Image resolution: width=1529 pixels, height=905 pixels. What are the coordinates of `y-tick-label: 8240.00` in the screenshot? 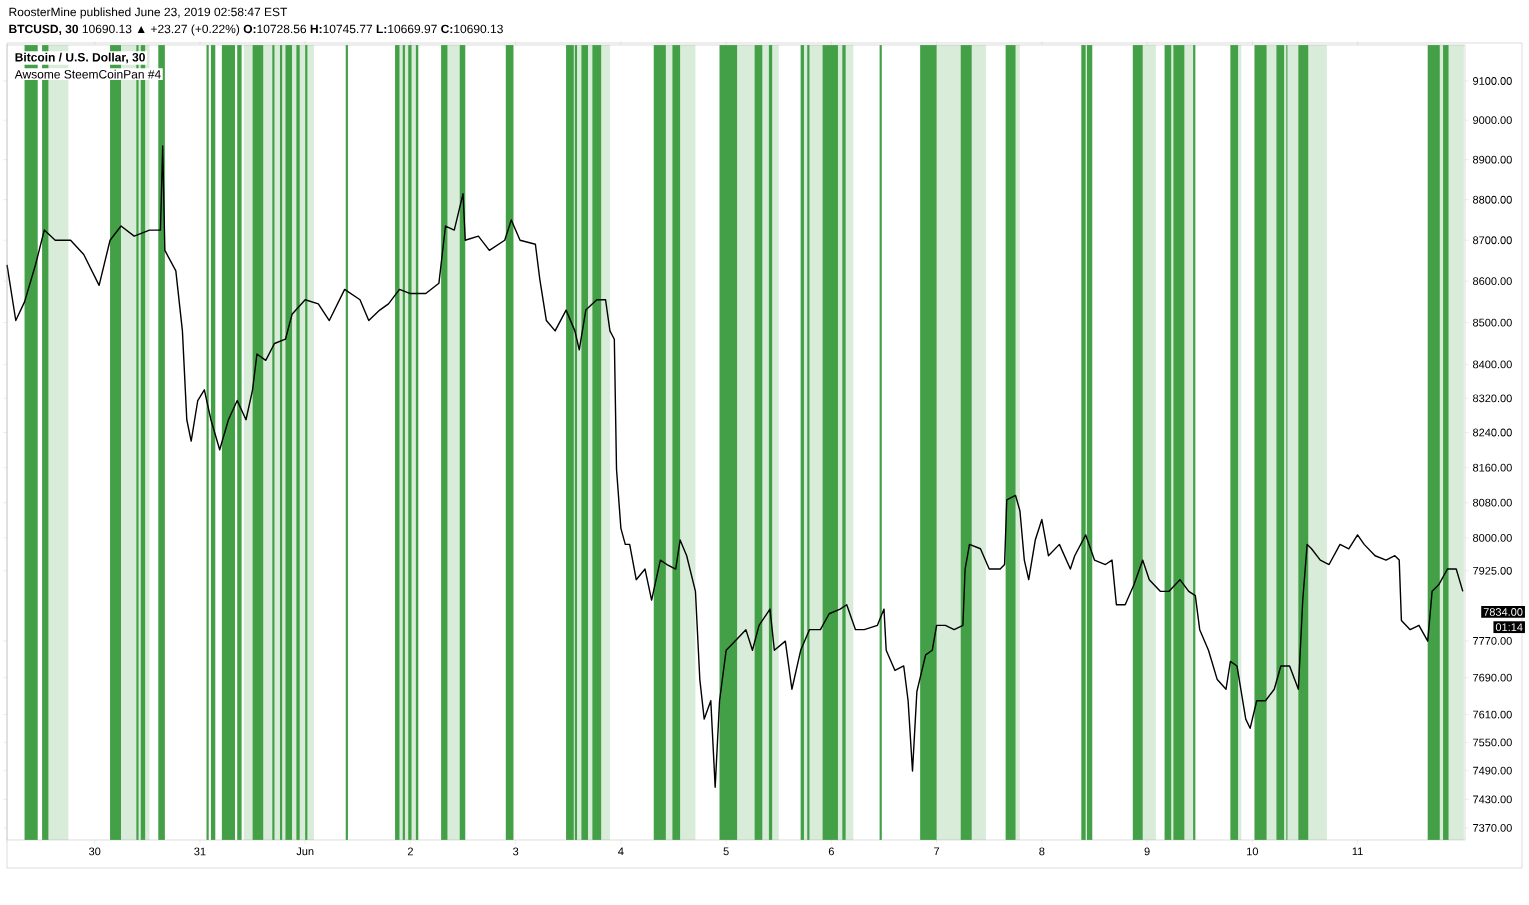 It's located at (1492, 432).